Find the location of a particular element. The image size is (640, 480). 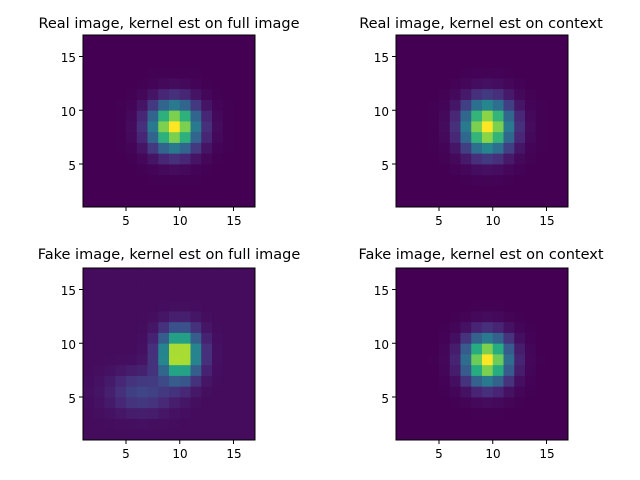

panel-title: Real image, kernel est on context is located at coordinates (481, 24).